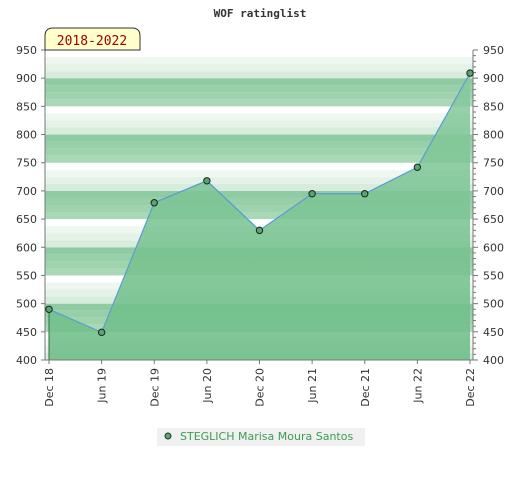  I want to click on y-tick-label-left: 650, so click(26, 219).